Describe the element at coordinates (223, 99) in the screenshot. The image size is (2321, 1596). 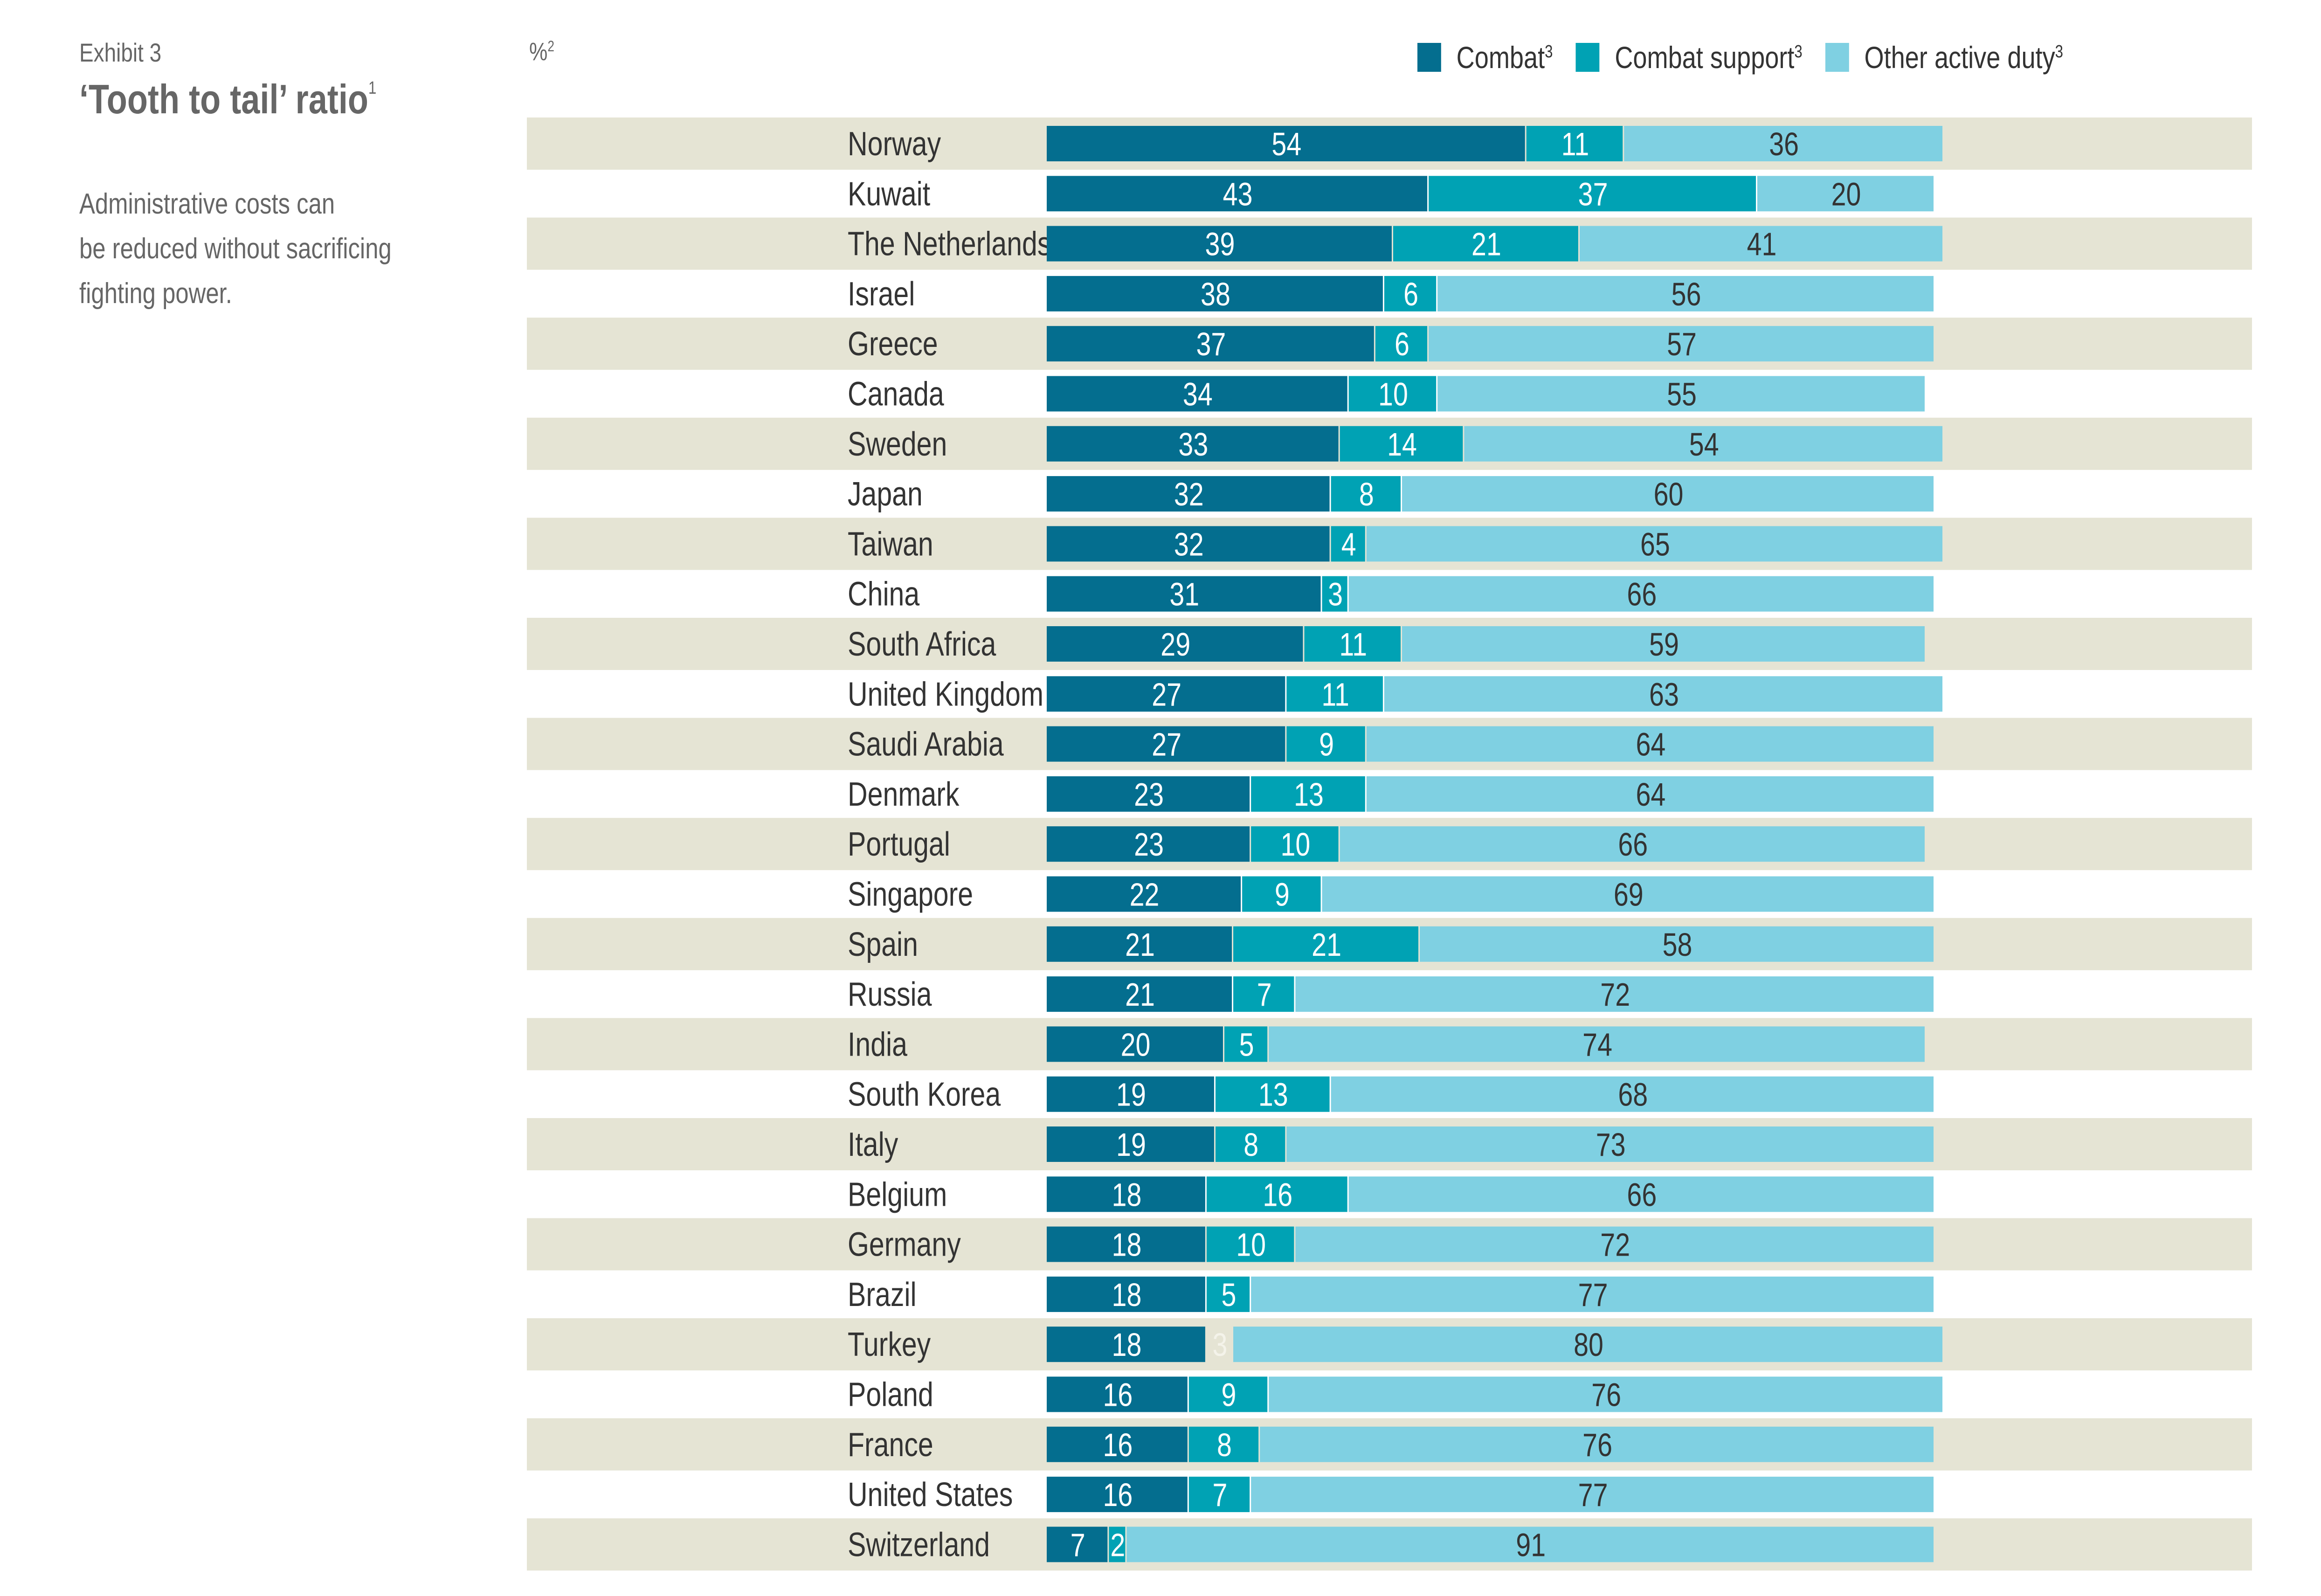
I see `chart-title-text: ‘Tooth to tail’ ratio` at that location.